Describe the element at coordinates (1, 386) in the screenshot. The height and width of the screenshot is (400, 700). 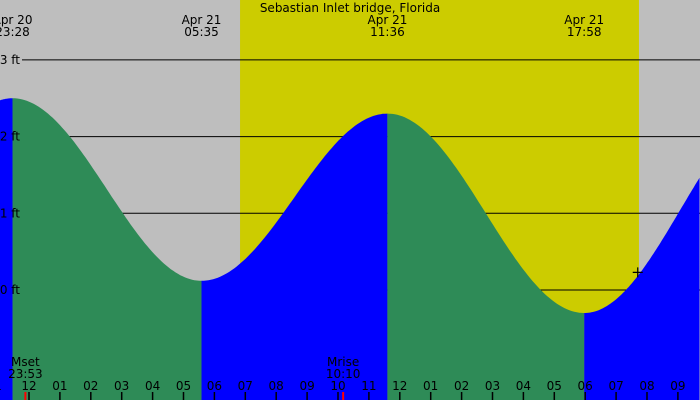
I see `x-tick-label: 1` at that location.